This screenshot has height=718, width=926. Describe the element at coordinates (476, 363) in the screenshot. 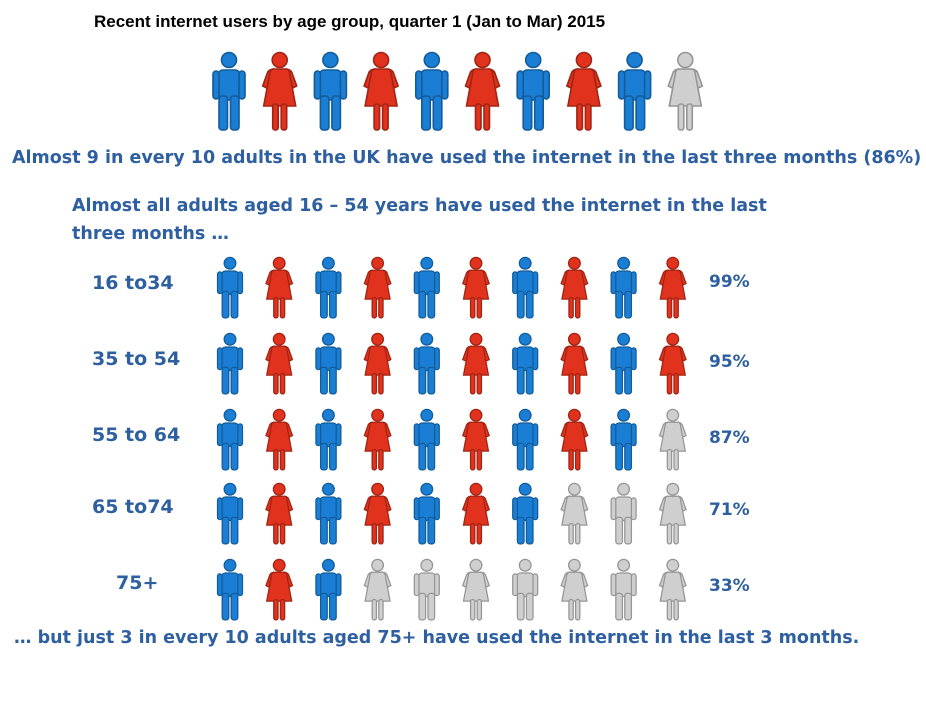

I see `row2-icon-6-female-person-icon` at that location.